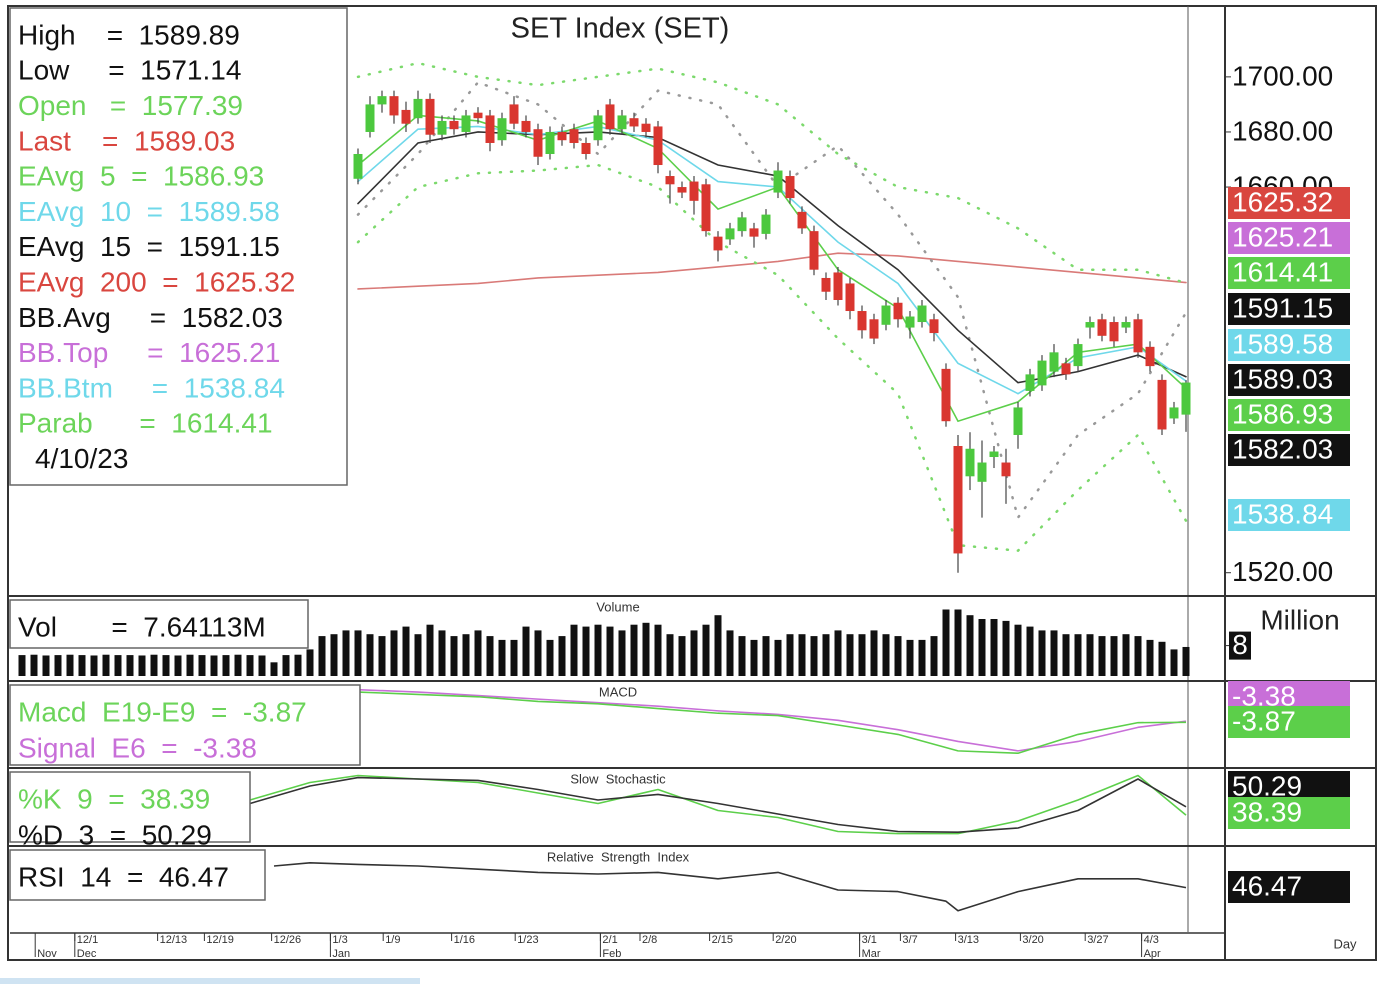  What do you see at coordinates (130, 105) in the screenshot?
I see `info-text: Open = 1577.39` at bounding box center [130, 105].